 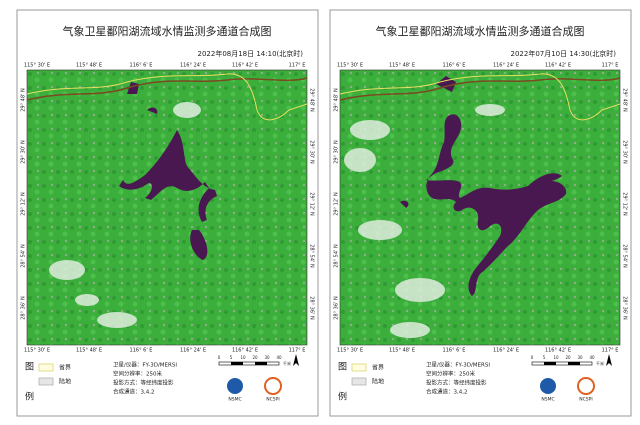 What do you see at coordinates (167, 89) in the screenshot?
I see `river` at bounding box center [167, 89].